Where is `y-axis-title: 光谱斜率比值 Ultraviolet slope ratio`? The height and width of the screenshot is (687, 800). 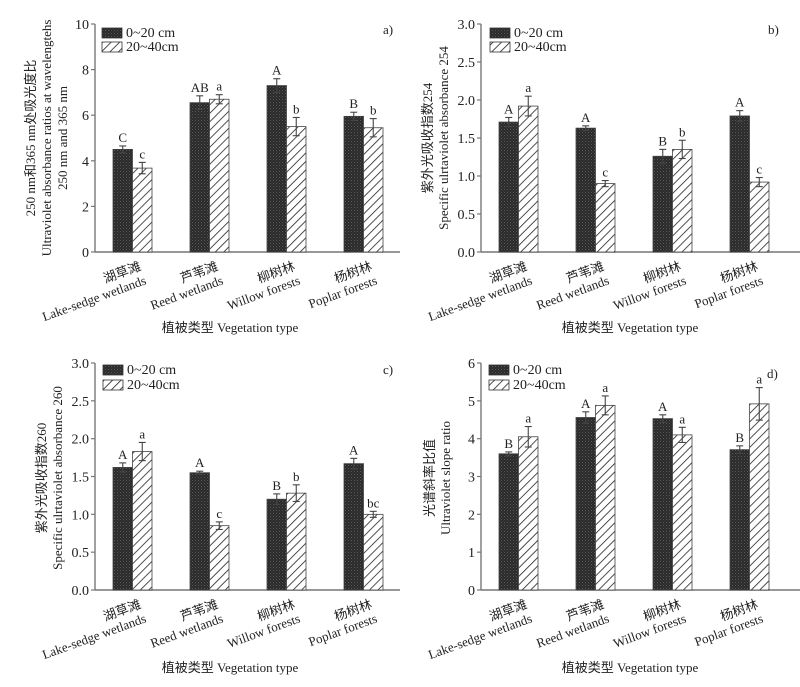
y-axis-title: 光谱斜率比值 Ultraviolet slope ratio is located at coordinates (437, 478).